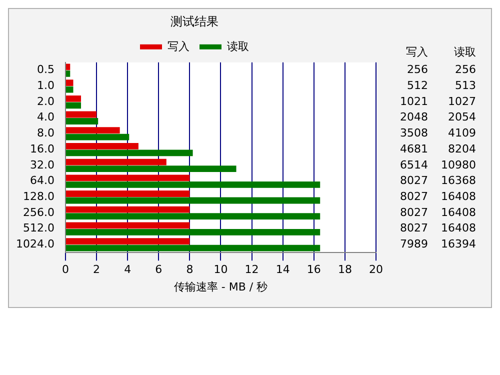 This screenshot has width=500, height=375. What do you see at coordinates (45, 101) in the screenshot?
I see `y-tick-label: 2.0` at bounding box center [45, 101].